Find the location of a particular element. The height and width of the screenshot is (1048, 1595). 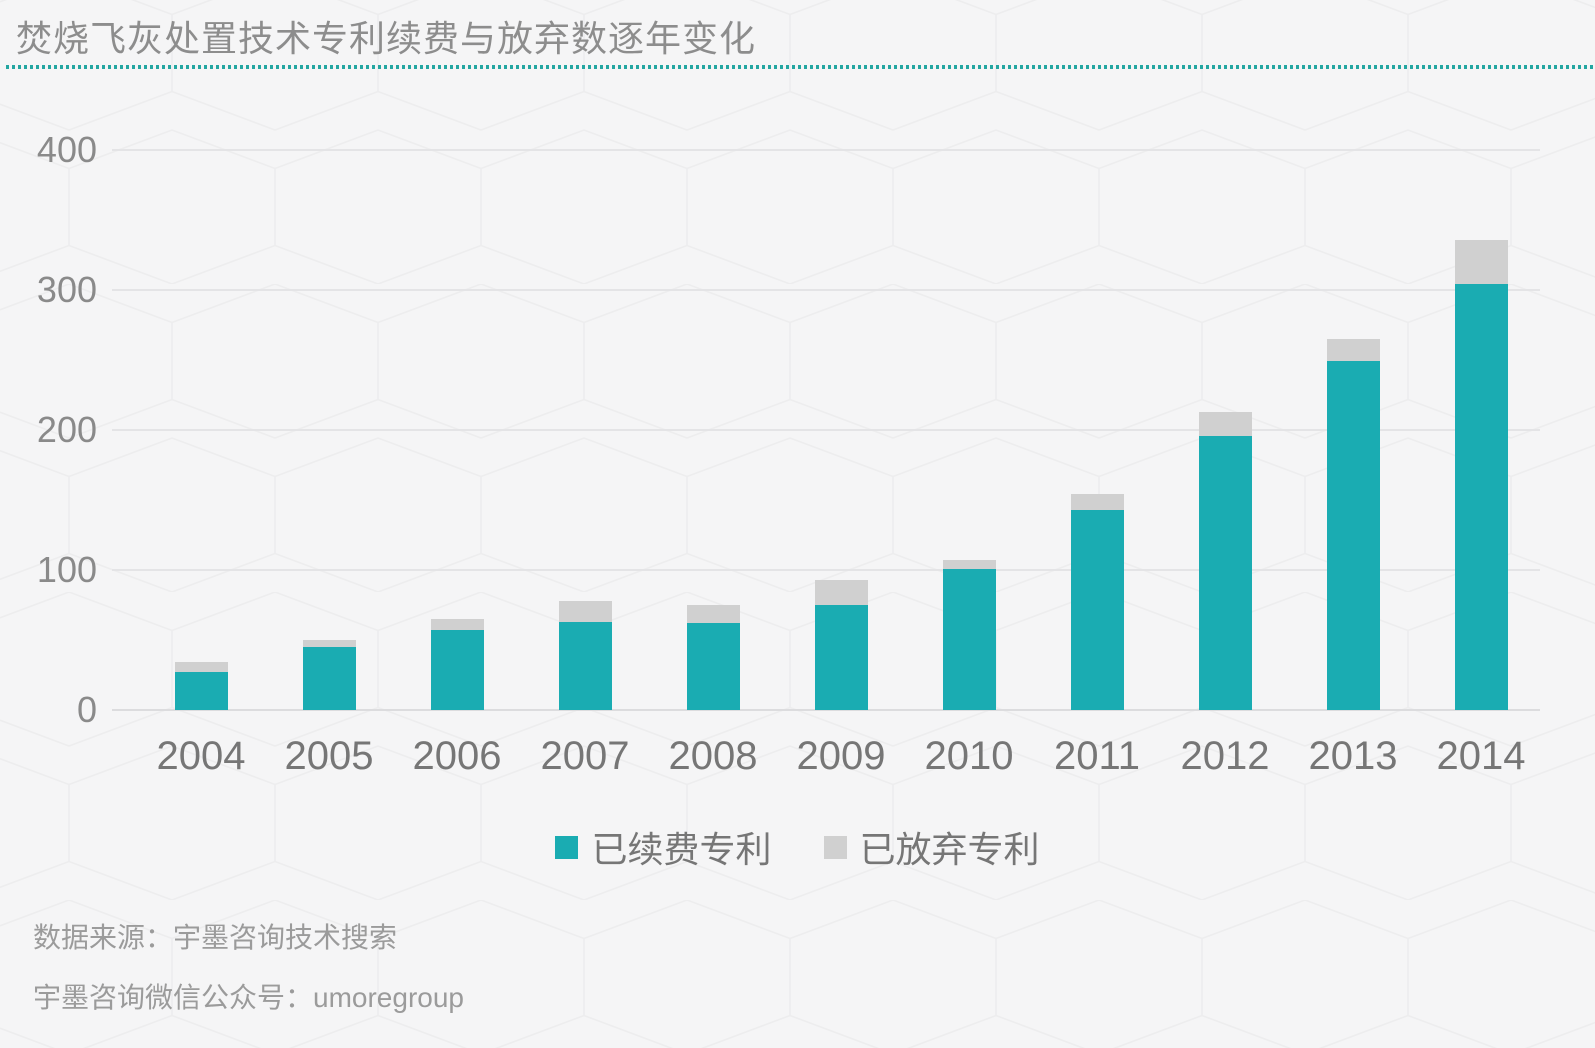

bar-abandoned-2012 is located at coordinates (1225, 423).